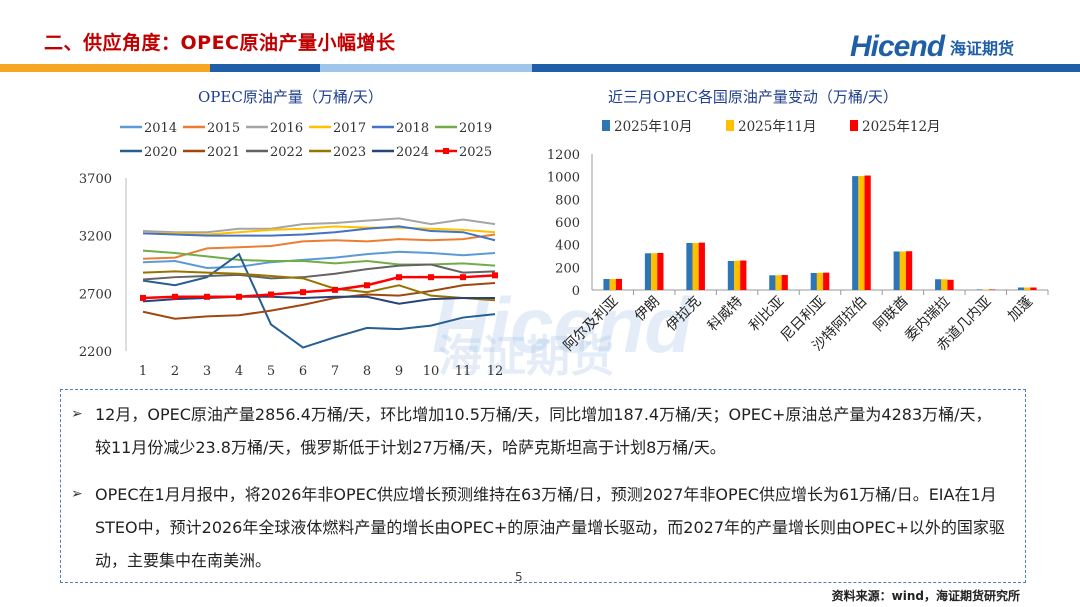 This screenshot has height=607, width=1080. Describe the element at coordinates (319, 286) in the screenshot. I see `series-line-2023` at that location.